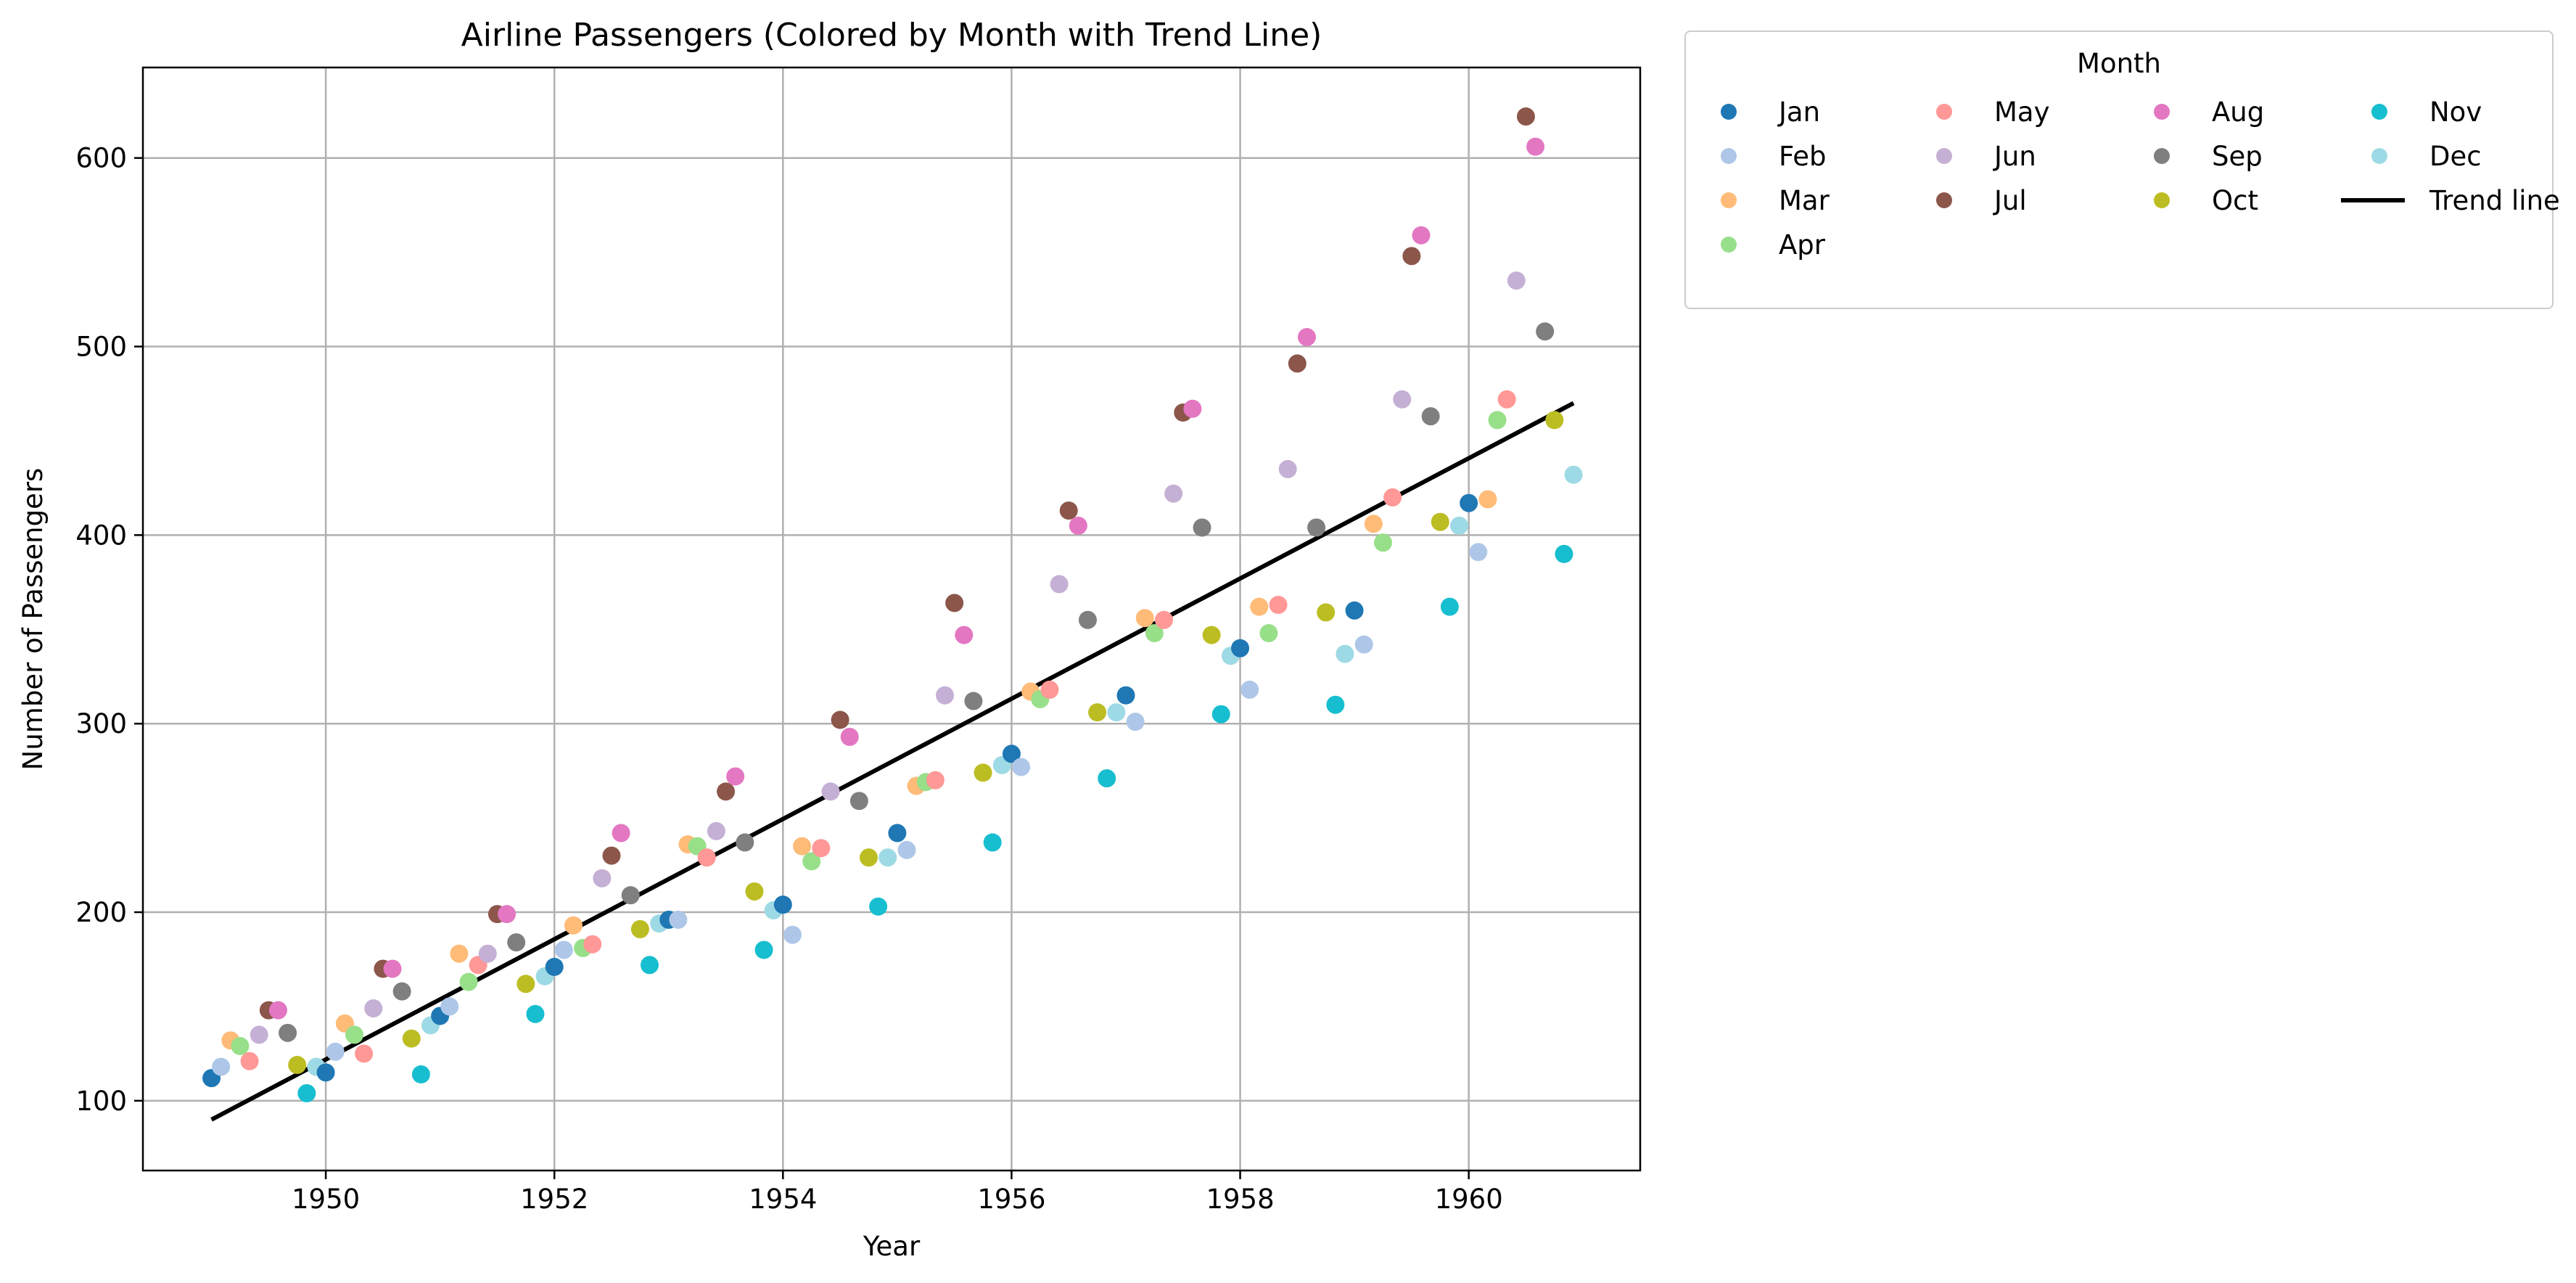 The height and width of the screenshot is (1283, 2576). I want to click on legend-label: Jan, so click(1800, 112).